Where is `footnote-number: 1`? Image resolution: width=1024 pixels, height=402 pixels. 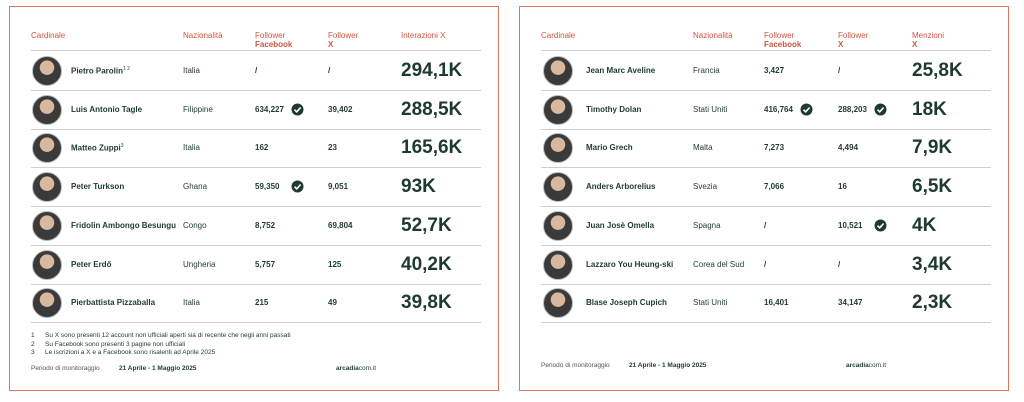
footnote-number: 1 is located at coordinates (33, 335).